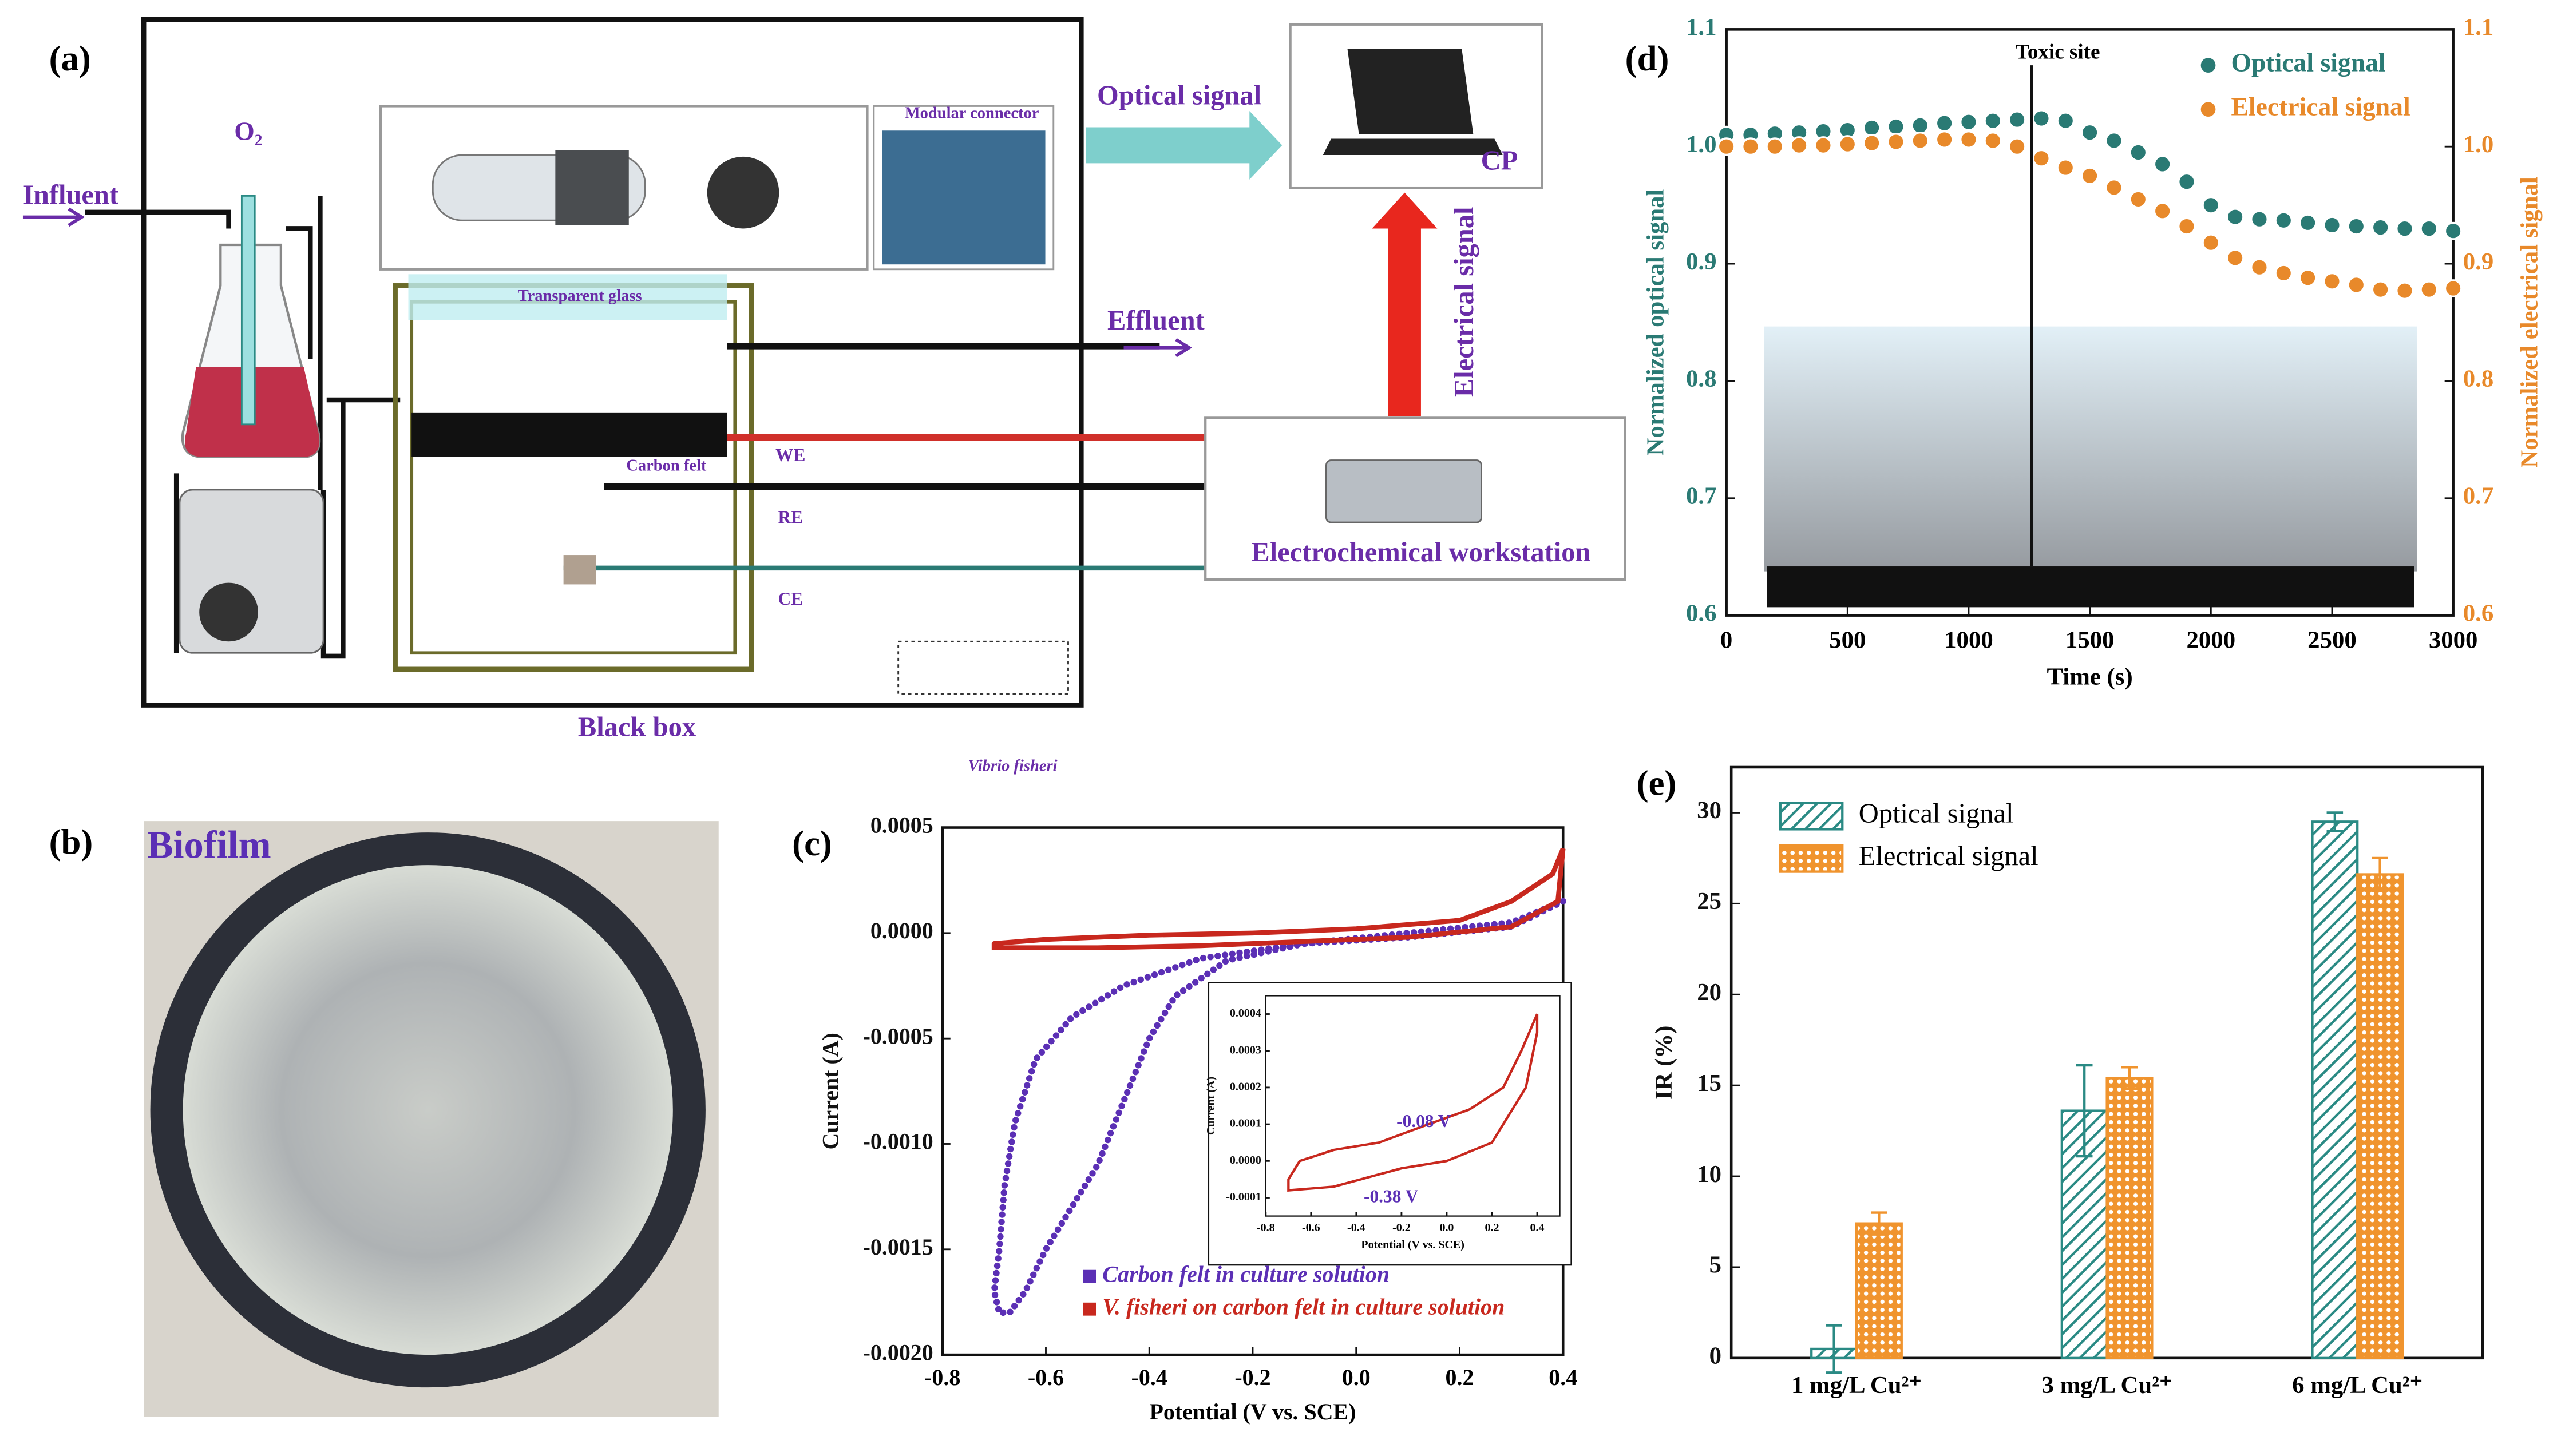 The width and height of the screenshot is (2561, 1456). I want to click on panel-label: (e), so click(1657, 783).